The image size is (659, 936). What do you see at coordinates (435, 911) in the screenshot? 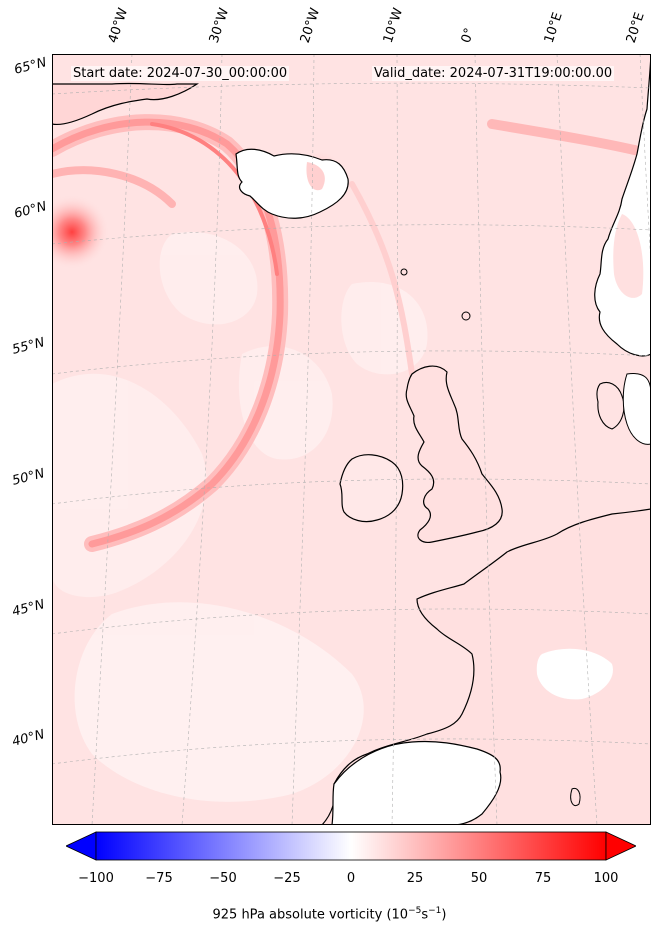
I see `colorbar-label-exp2: −1` at bounding box center [435, 911].